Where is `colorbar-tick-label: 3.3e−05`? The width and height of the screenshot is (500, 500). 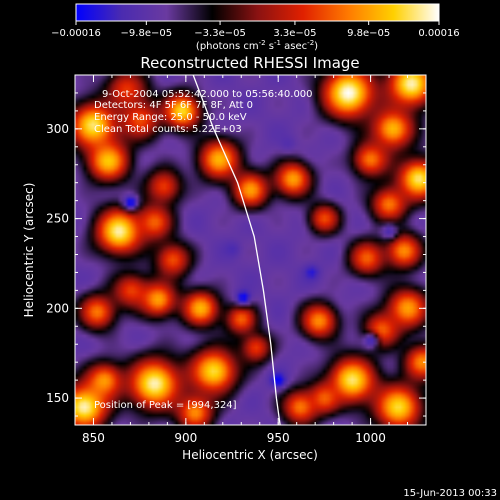
colorbar-tick-label: 3.3e−05 is located at coordinates (294, 33).